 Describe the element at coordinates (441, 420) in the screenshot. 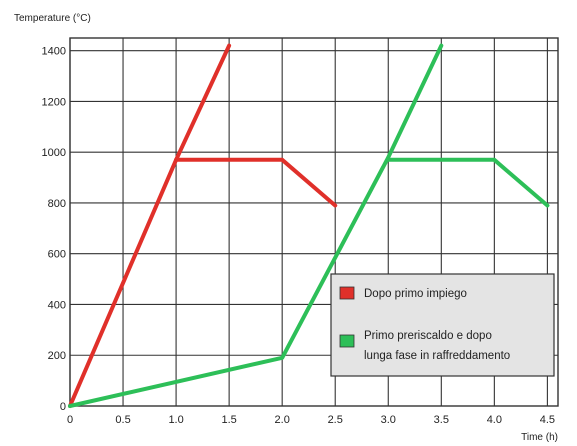

I see `x-tick-label-7: 3.5` at that location.